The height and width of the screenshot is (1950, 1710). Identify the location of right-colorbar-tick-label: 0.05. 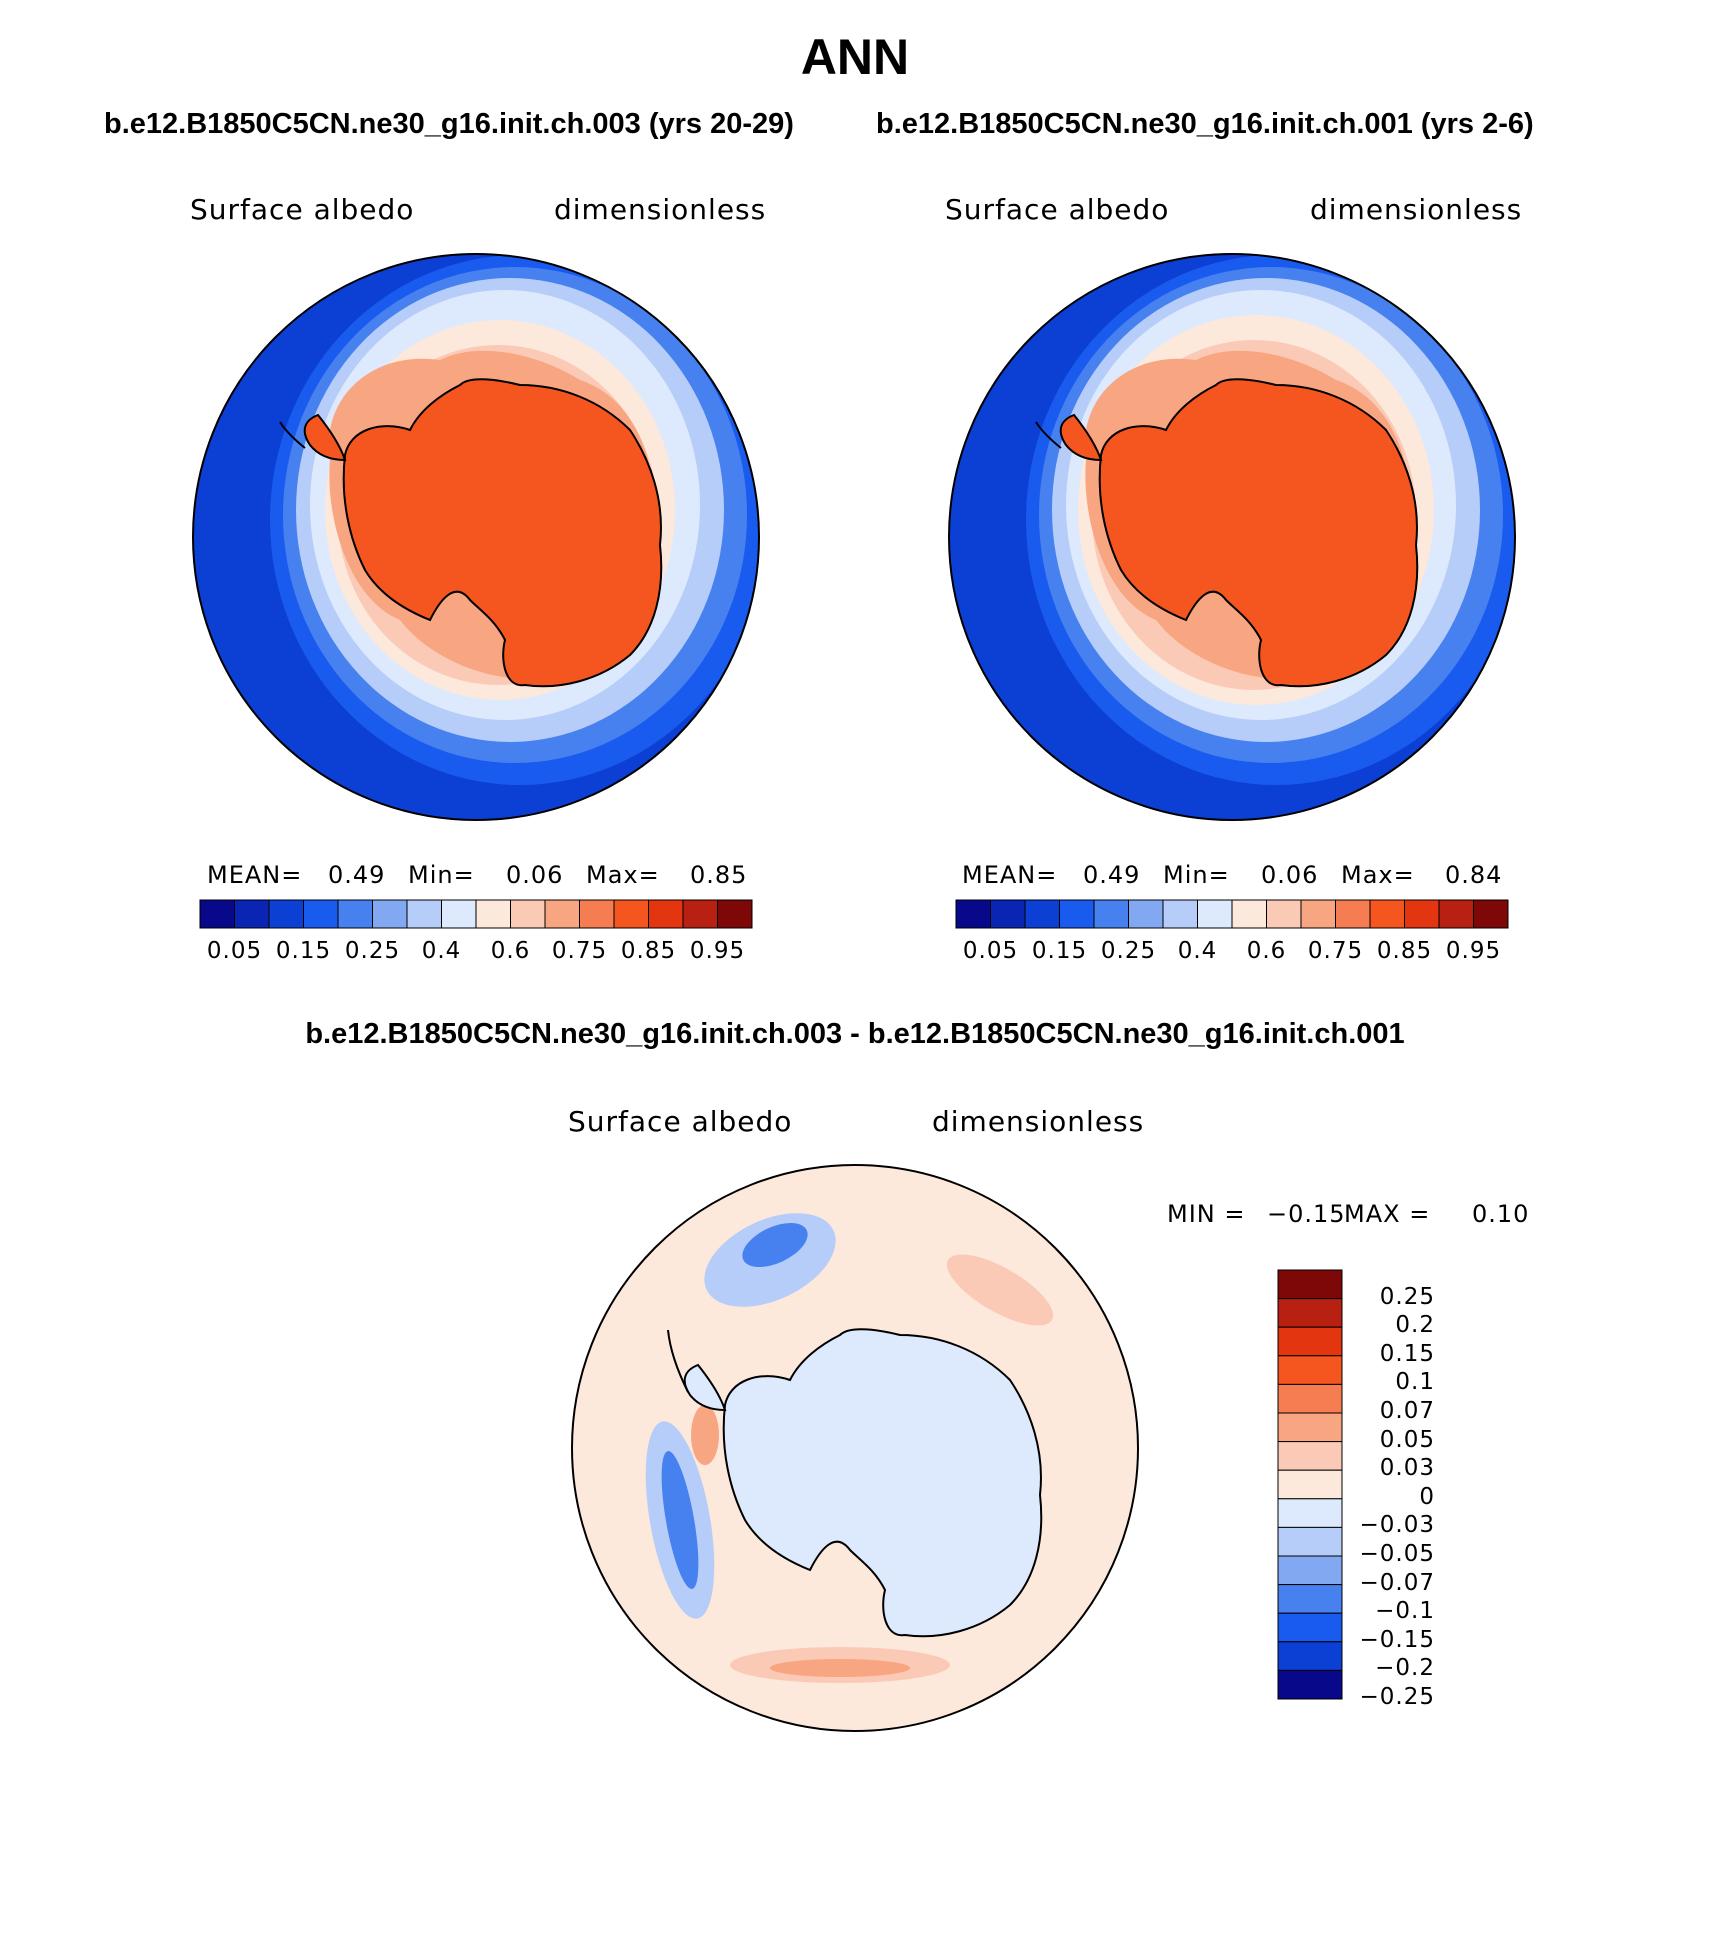
(990, 951).